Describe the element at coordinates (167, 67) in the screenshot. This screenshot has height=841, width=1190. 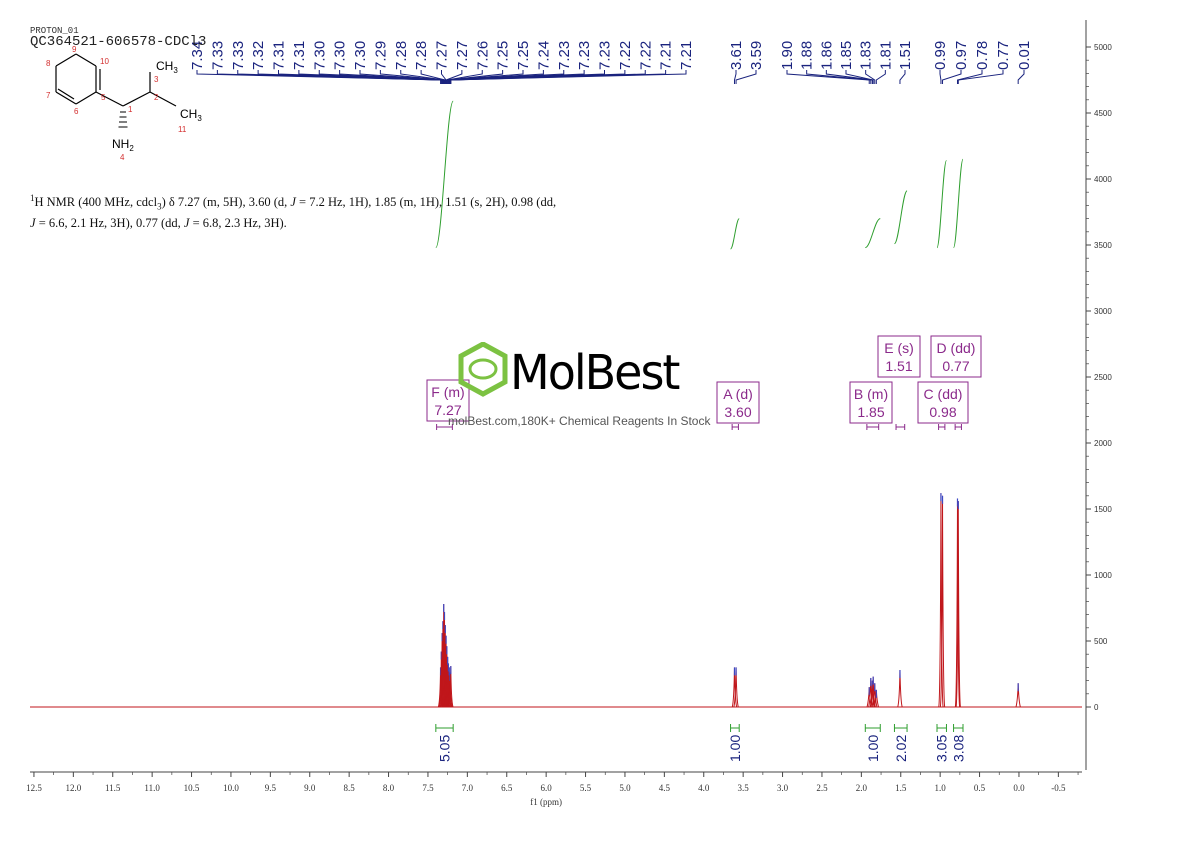
I see `atom-ch3-top: CH3` at that location.